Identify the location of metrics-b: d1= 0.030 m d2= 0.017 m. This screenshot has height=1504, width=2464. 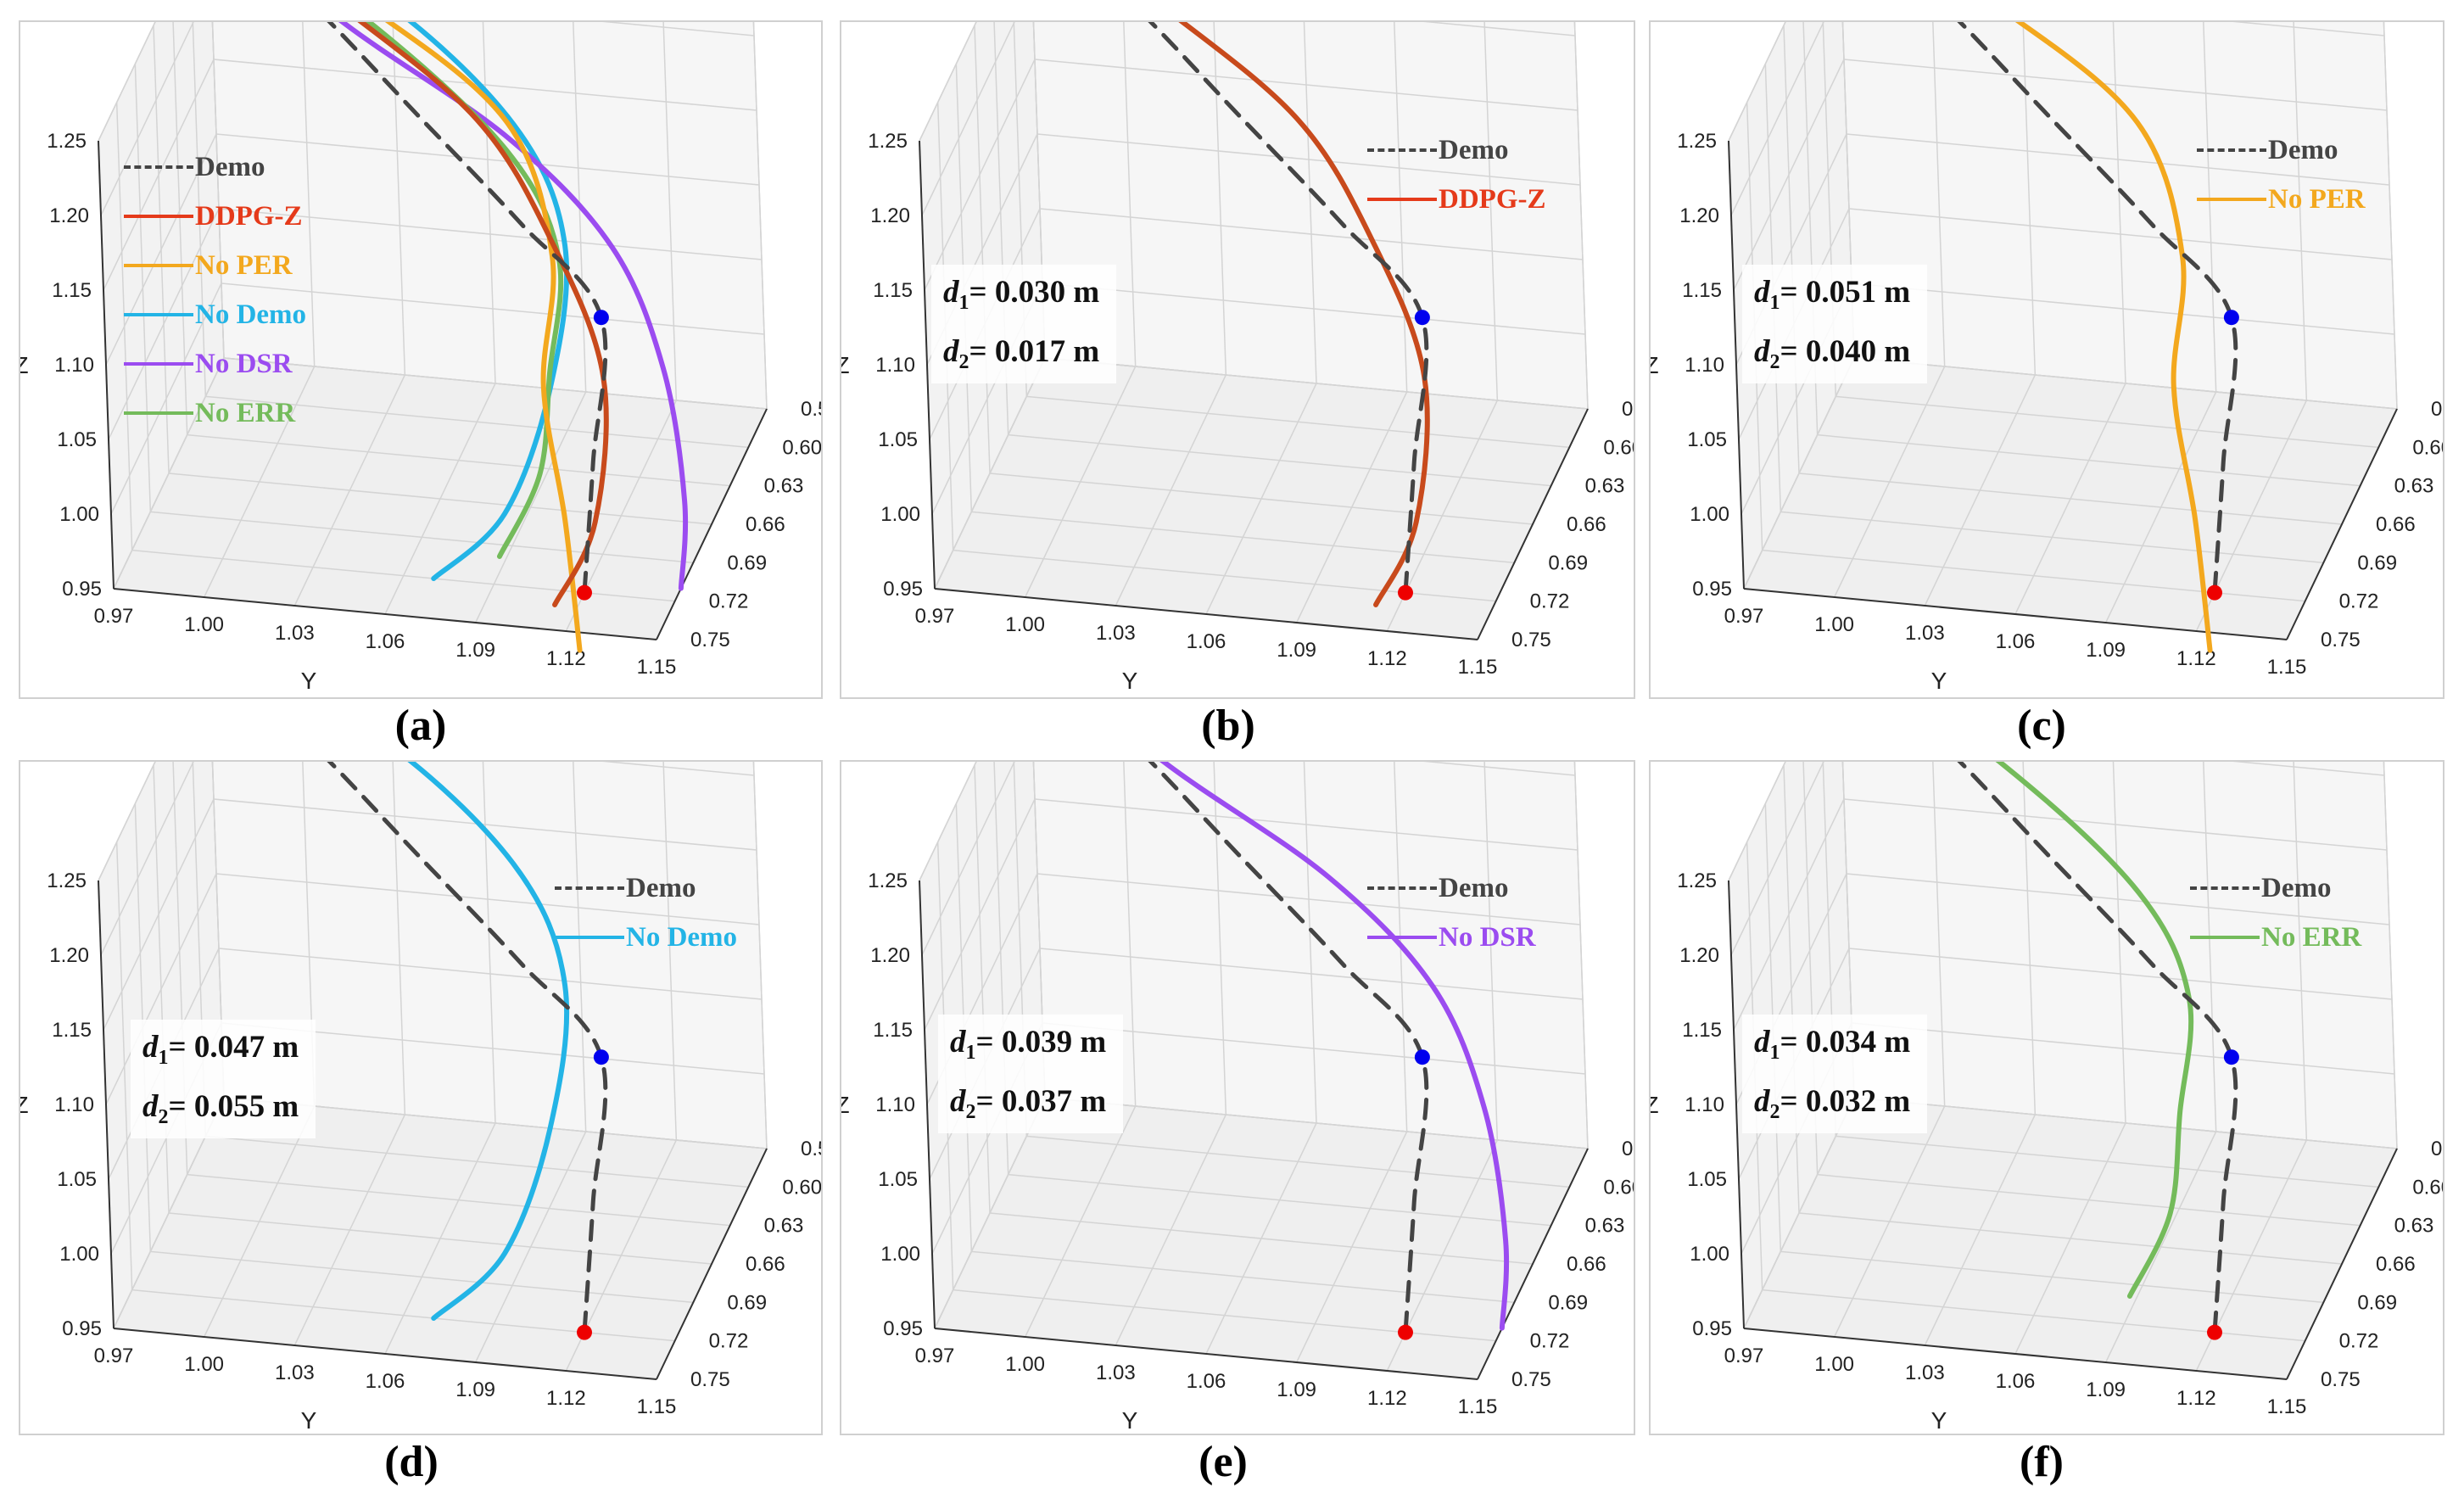
(1024, 324).